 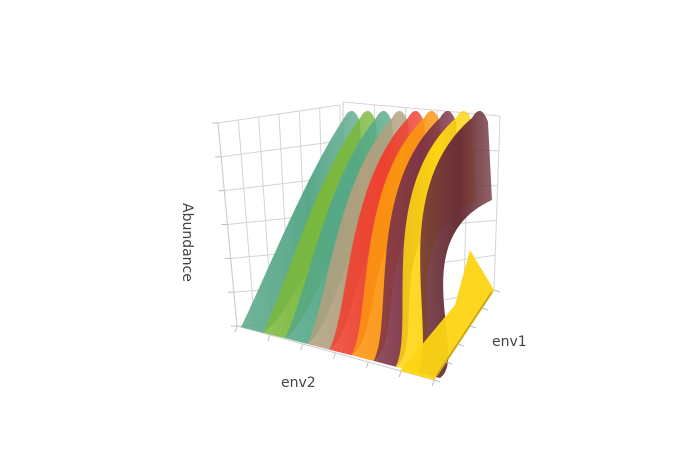 I want to click on floor-edge, so click(x=464, y=333).